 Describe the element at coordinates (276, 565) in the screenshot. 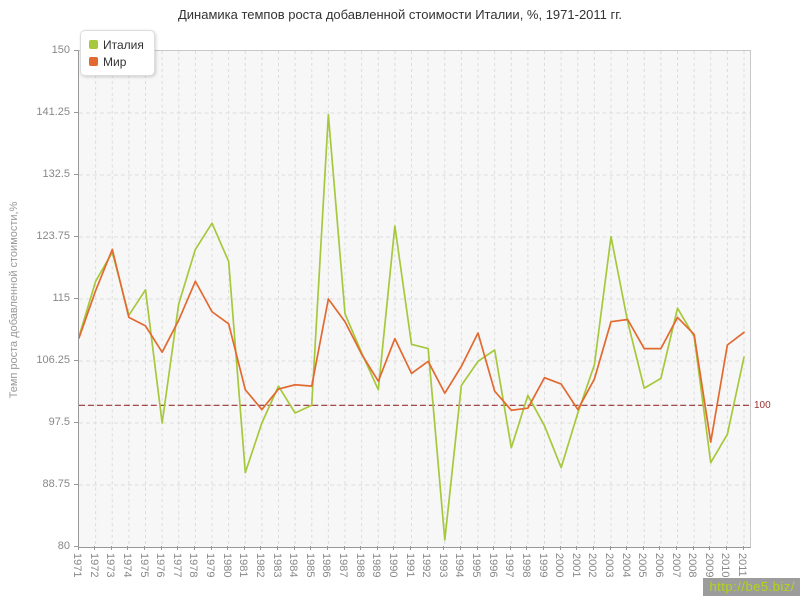

I see `x-tick-label: 1983` at that location.